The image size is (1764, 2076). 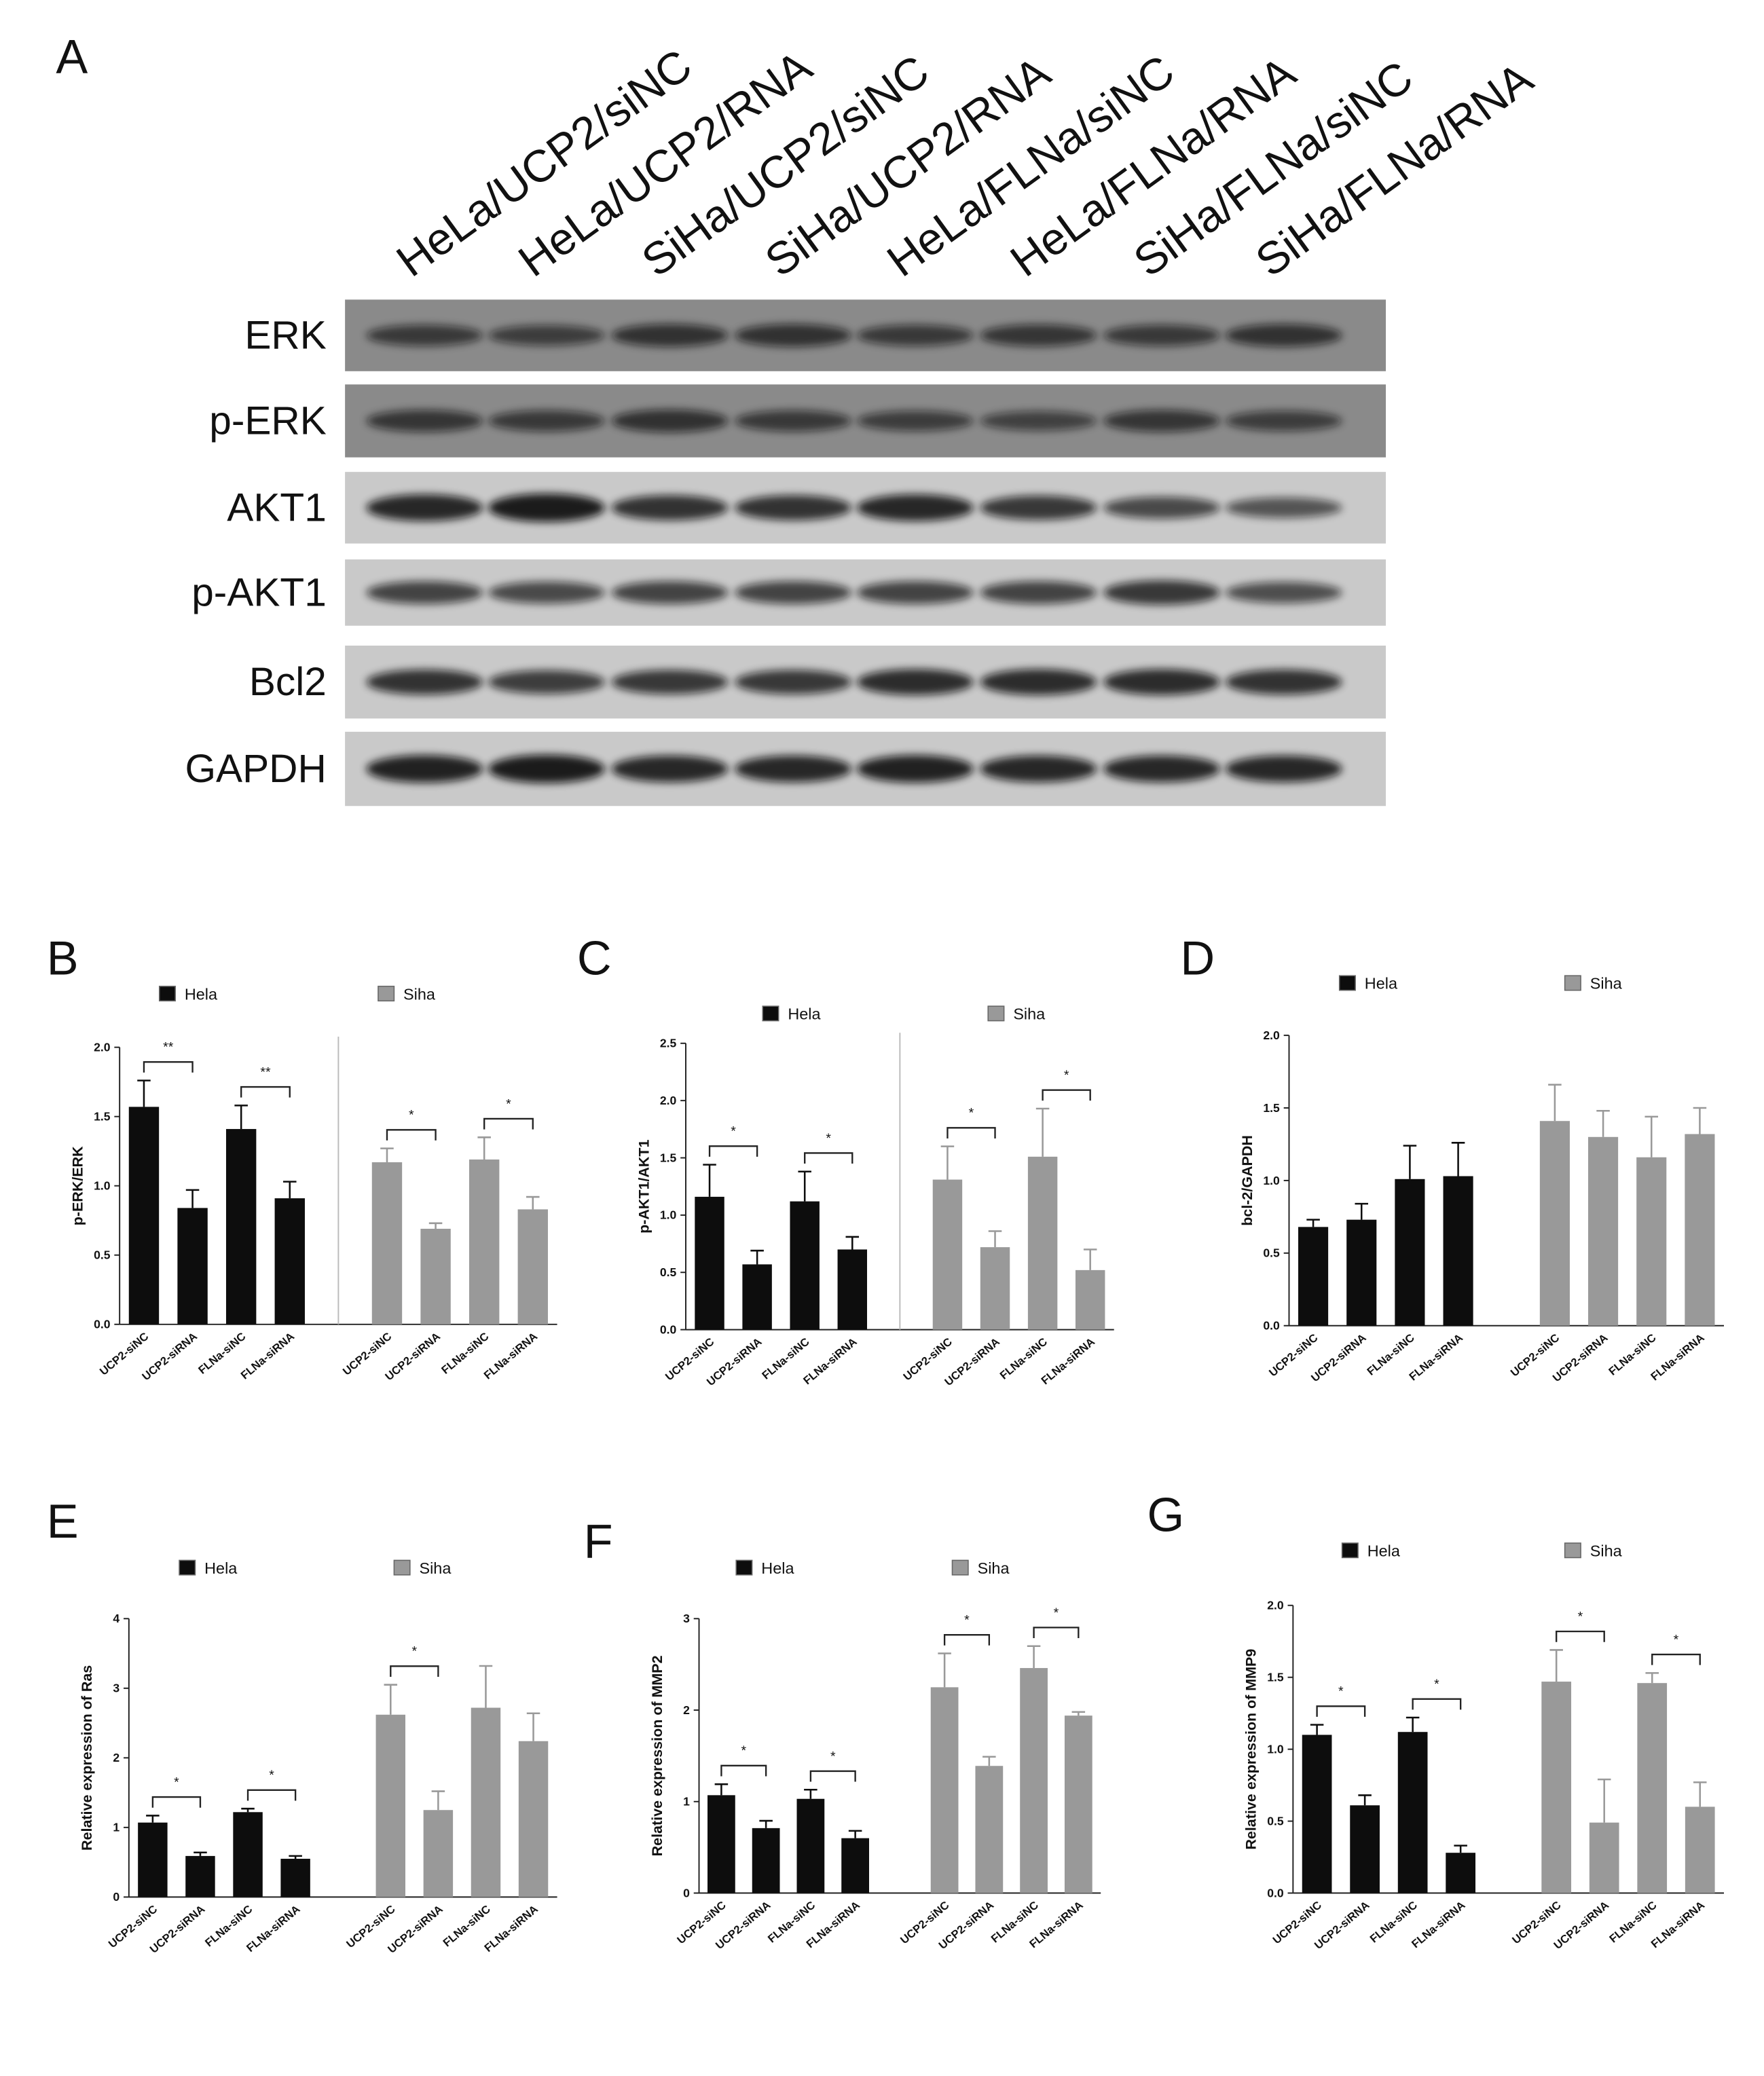 What do you see at coordinates (1166, 1514) in the screenshot?
I see `panel-letter: G` at bounding box center [1166, 1514].